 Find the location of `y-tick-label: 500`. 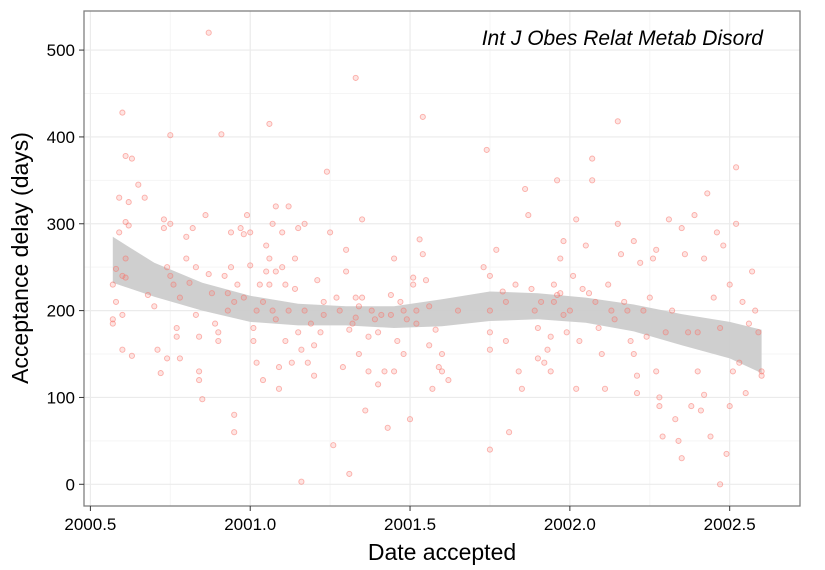

y-tick-label: 500 is located at coordinates (61, 50).